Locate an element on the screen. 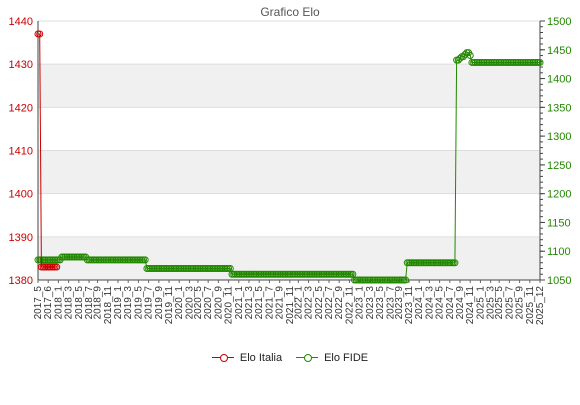 The height and width of the screenshot is (405, 580). x-tick-label: 2023_3 is located at coordinates (370, 303).